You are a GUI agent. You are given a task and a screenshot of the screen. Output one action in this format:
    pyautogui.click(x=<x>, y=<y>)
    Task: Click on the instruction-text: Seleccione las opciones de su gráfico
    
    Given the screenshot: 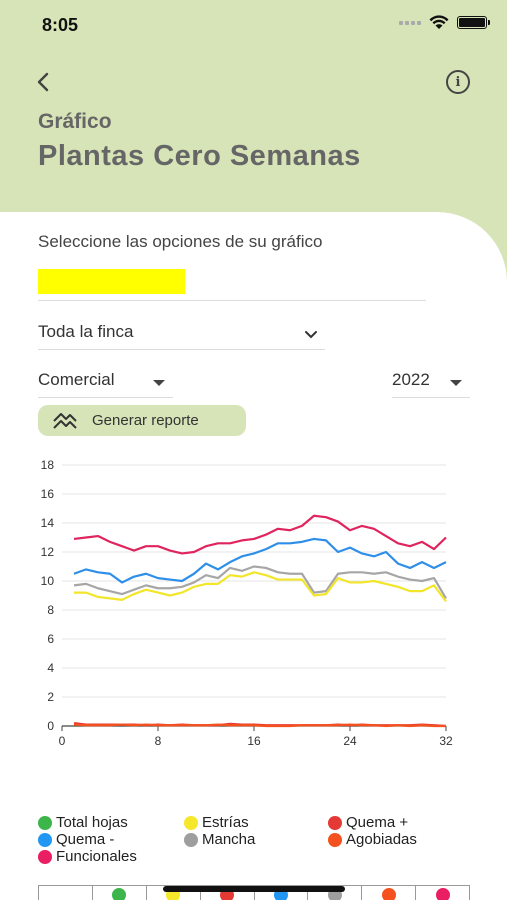 What is the action you would take?
    pyautogui.click(x=180, y=241)
    